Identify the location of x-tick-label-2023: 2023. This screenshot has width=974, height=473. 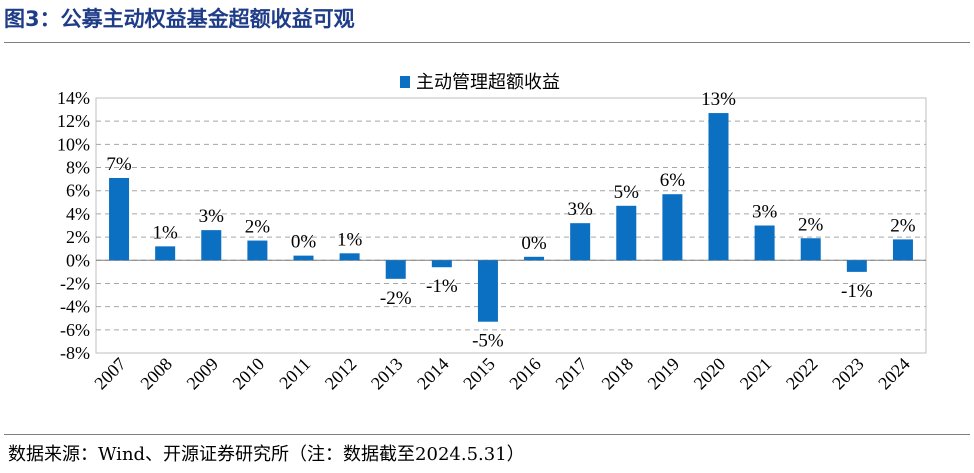
(848, 374).